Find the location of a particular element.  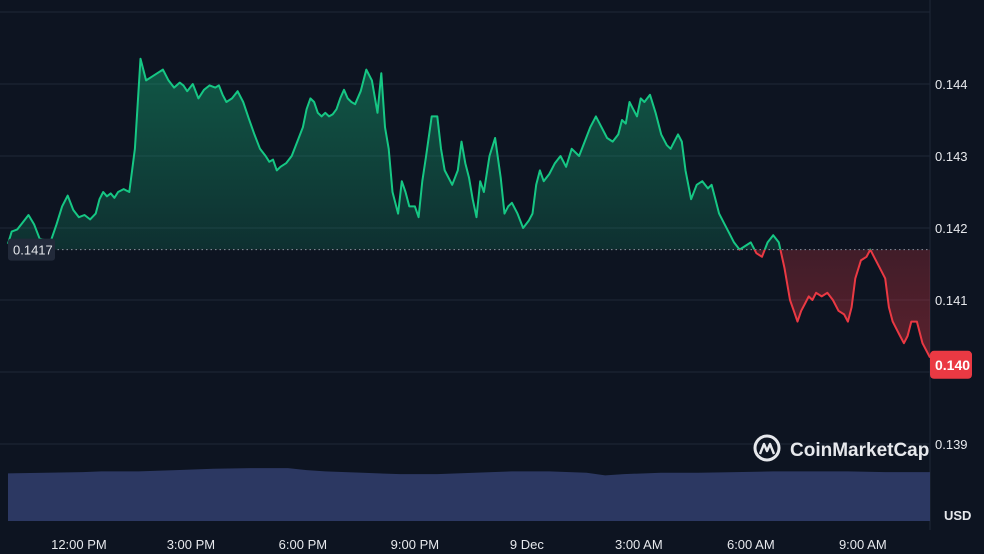

x-tick-label: 12:00 PM is located at coordinates (79, 544).